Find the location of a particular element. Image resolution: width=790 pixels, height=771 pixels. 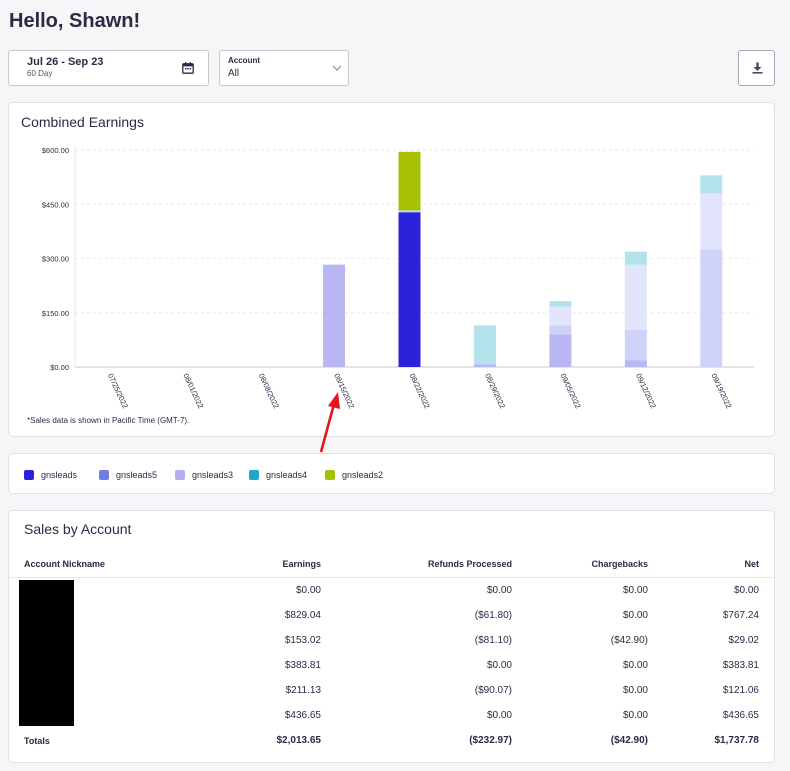

legend-item-gnsleads5: gnsleads5 is located at coordinates (128, 475).